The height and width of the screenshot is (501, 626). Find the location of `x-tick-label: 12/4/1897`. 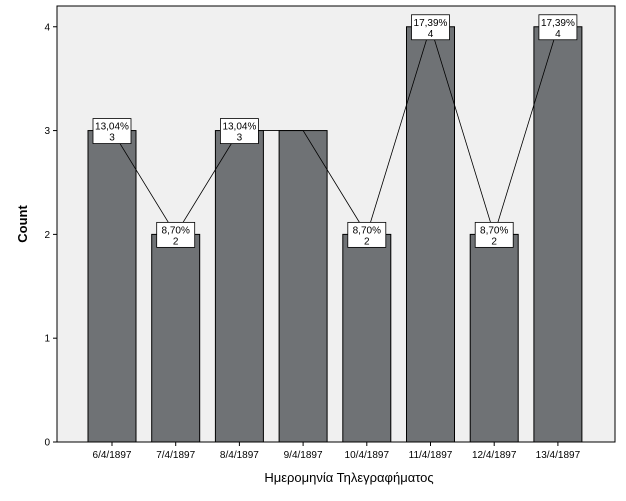

x-tick-label: 12/4/1897 is located at coordinates (494, 455).